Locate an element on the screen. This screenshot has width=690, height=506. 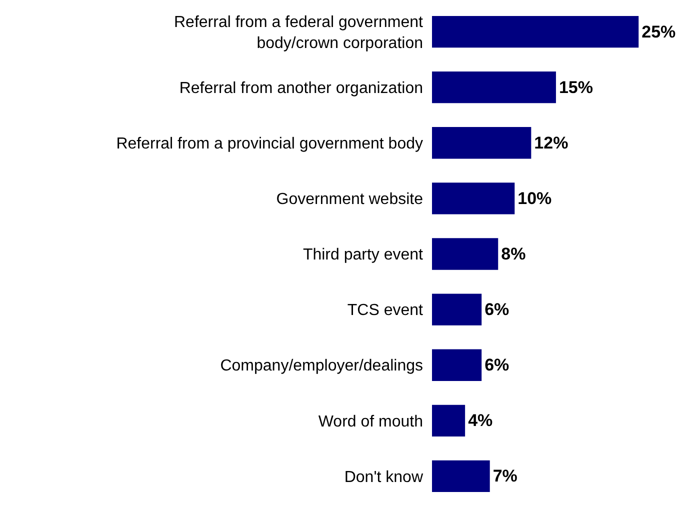
y-tick-label: Don't know is located at coordinates (384, 477).